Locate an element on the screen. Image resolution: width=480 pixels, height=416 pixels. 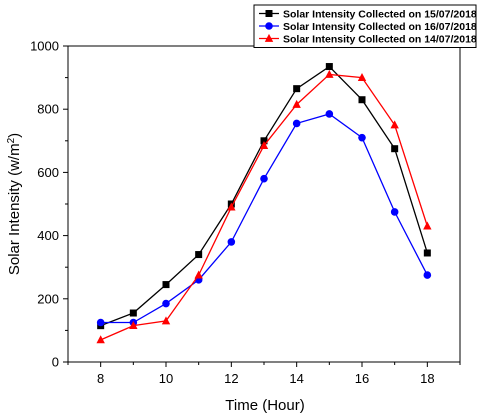
x-tick-label-10: 10 is located at coordinates (166, 378).